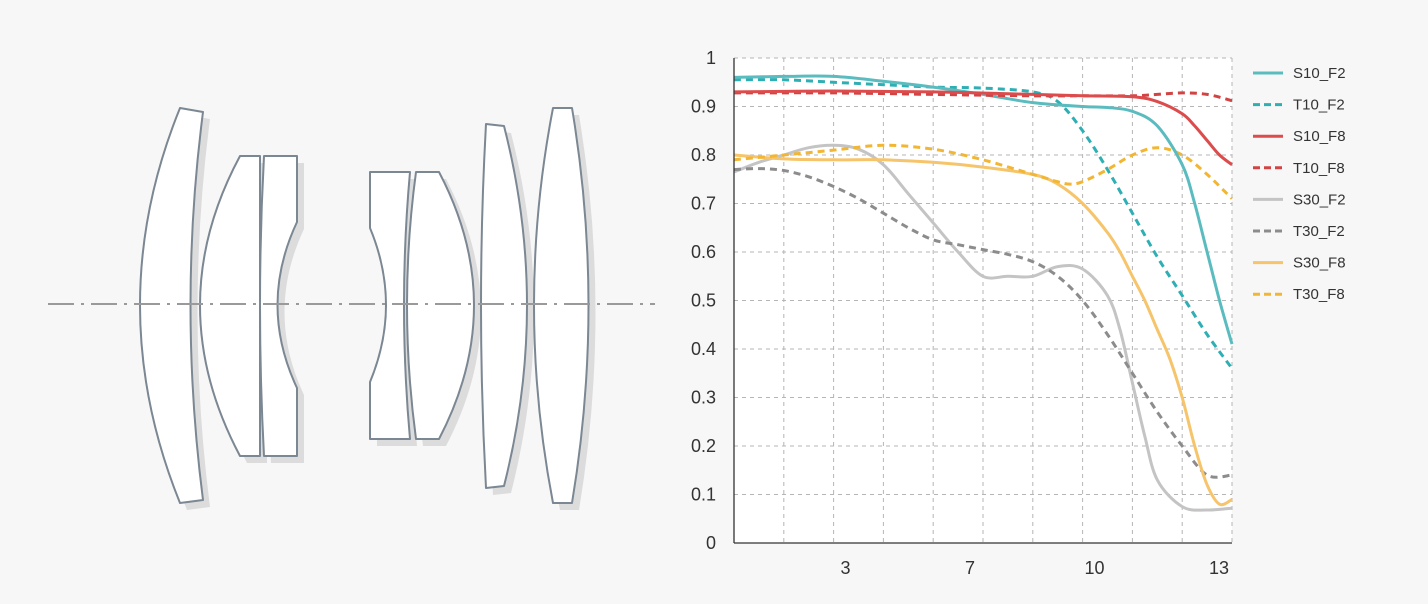  I want to click on x-tick-label: 3, so click(845, 568).